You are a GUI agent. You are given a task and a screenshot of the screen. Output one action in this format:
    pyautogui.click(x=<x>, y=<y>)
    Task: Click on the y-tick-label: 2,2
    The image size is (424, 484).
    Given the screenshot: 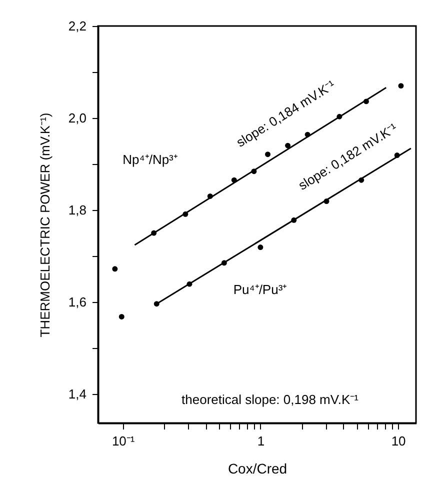 What is the action you would take?
    pyautogui.click(x=77, y=26)
    